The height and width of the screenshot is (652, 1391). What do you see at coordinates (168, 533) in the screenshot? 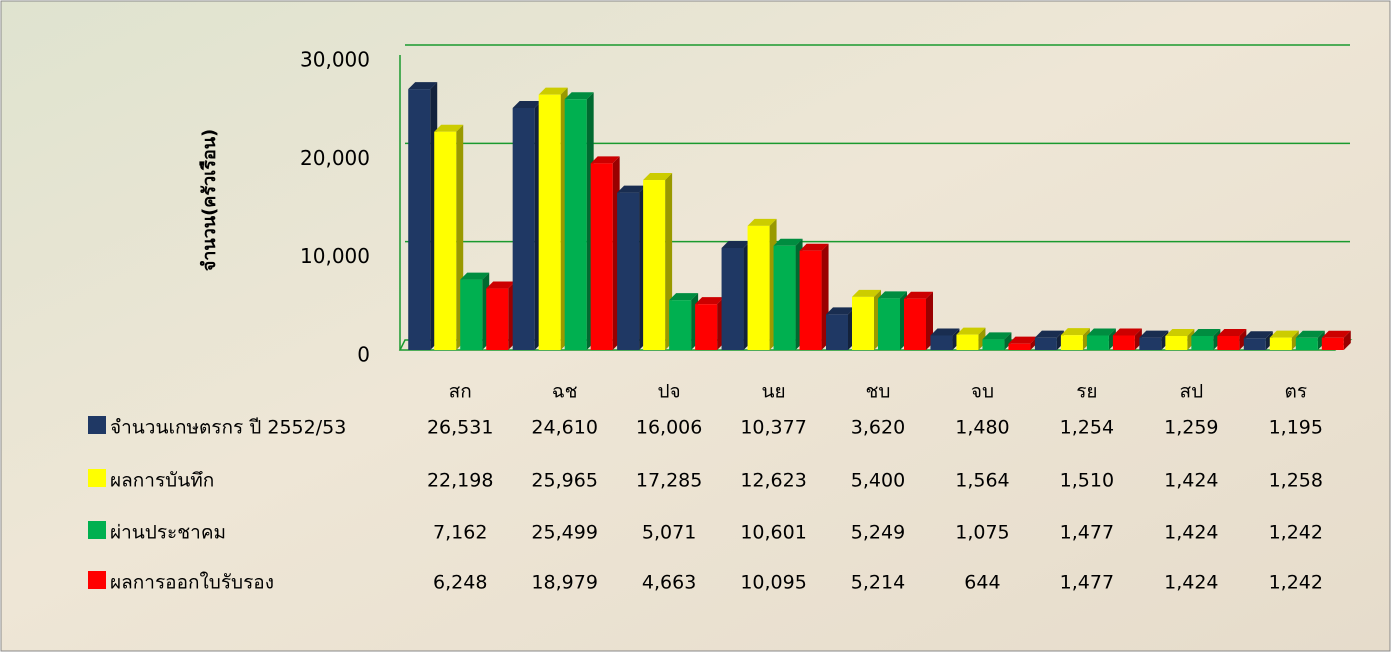
I see `legend-label: ผ่านประชาคม` at bounding box center [168, 533].